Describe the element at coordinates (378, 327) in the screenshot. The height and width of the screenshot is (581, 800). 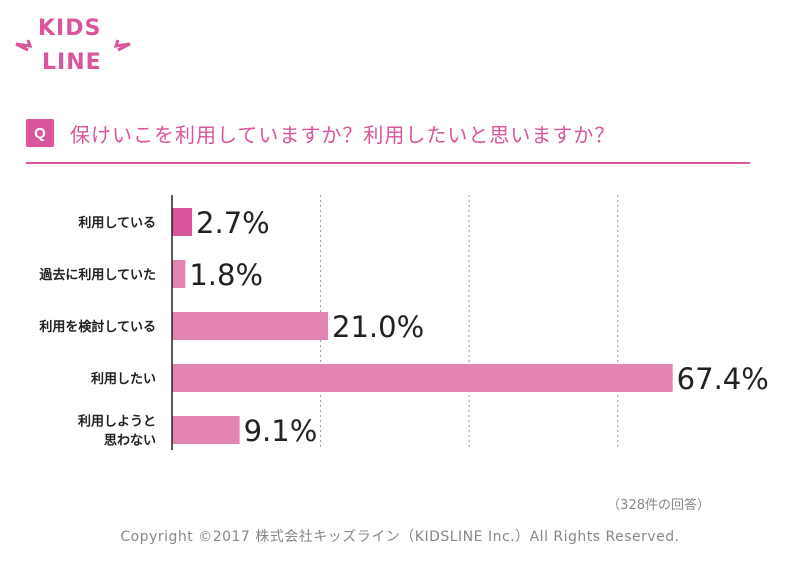
I see `bar-value-label-3: 21.0%` at that location.